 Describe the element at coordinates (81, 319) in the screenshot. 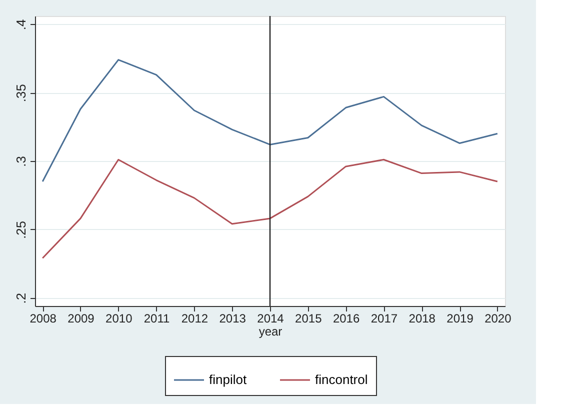

I see `x-tick-label: 2009` at that location.